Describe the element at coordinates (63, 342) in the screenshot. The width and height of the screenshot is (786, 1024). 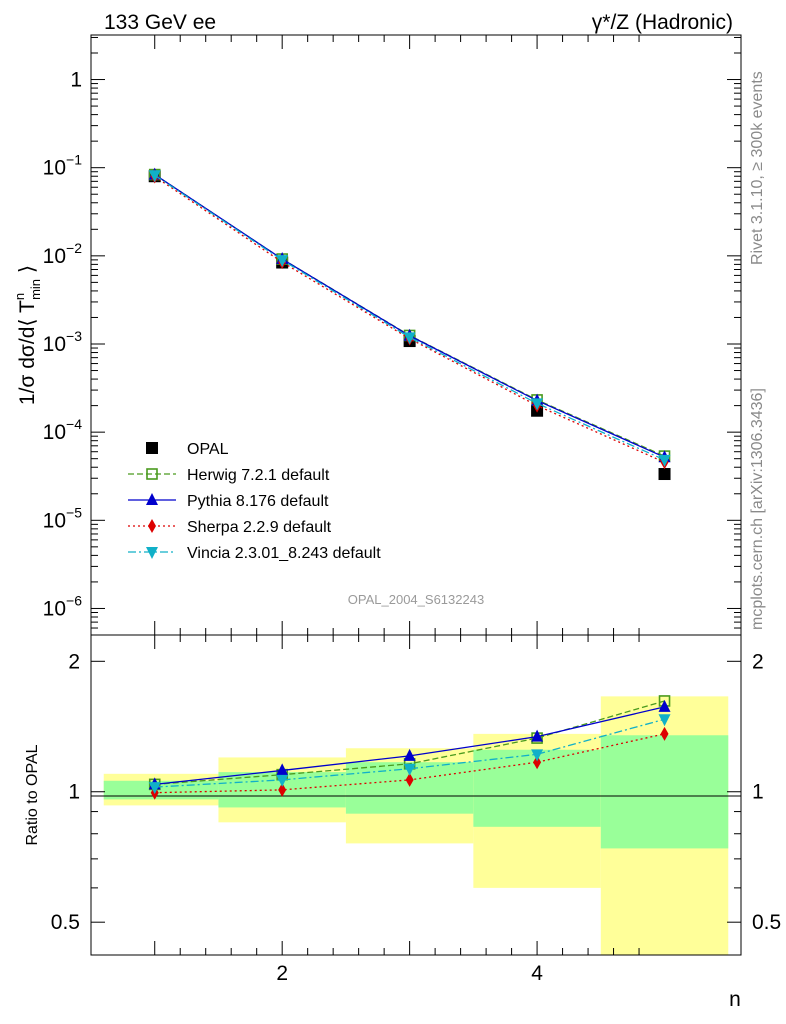
I see `main-y-tick-label: 10⁻³` at that location.